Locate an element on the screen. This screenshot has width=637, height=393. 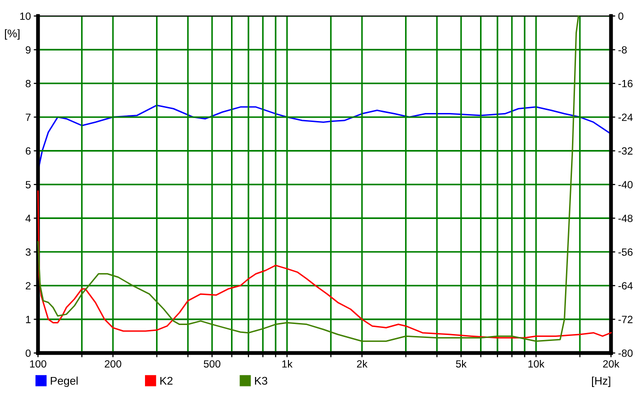
y-tick-label: 4 is located at coordinates (28, 218).